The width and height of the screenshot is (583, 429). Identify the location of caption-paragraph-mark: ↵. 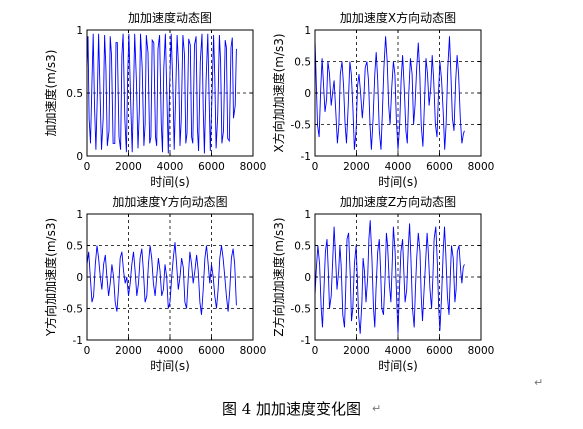
(377, 408).